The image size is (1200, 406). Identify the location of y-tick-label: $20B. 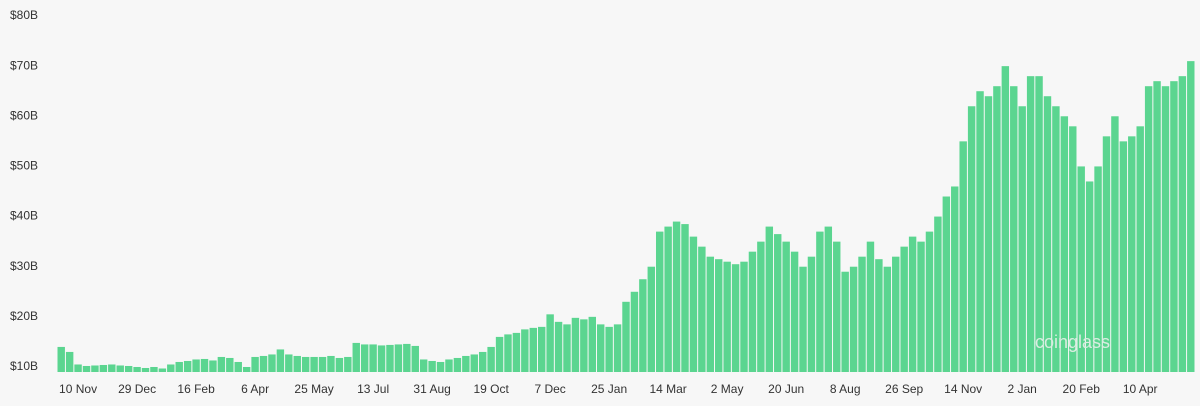
(24, 316).